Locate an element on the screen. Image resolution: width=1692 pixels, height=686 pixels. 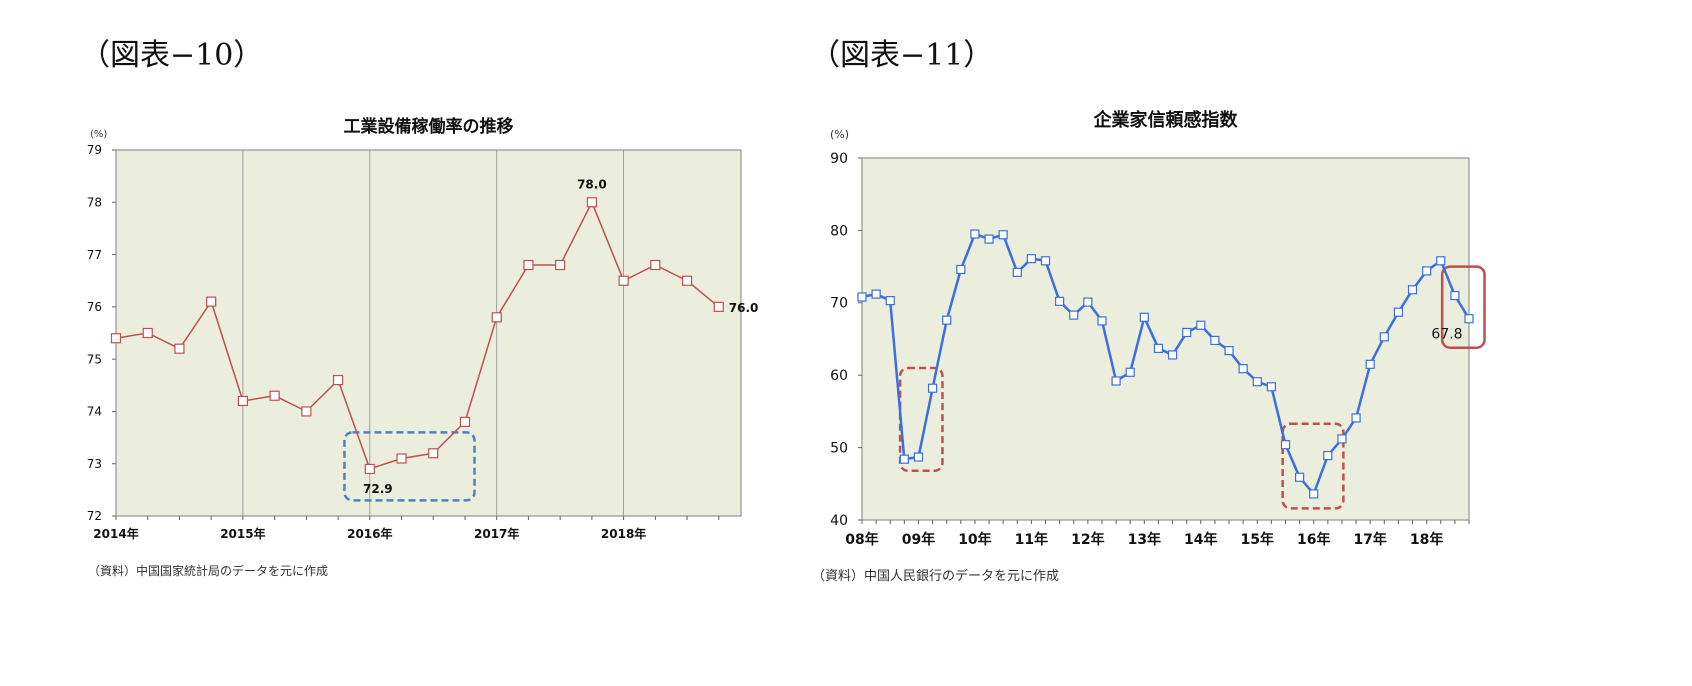
y-tick-label: 90 is located at coordinates (839, 159).